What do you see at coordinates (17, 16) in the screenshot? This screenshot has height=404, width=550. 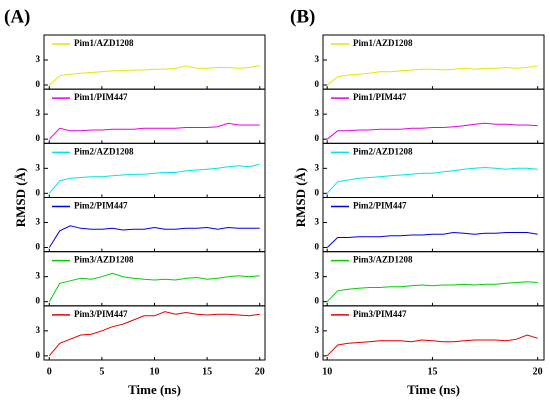 I see `panel-label: (A)` at bounding box center [17, 16].